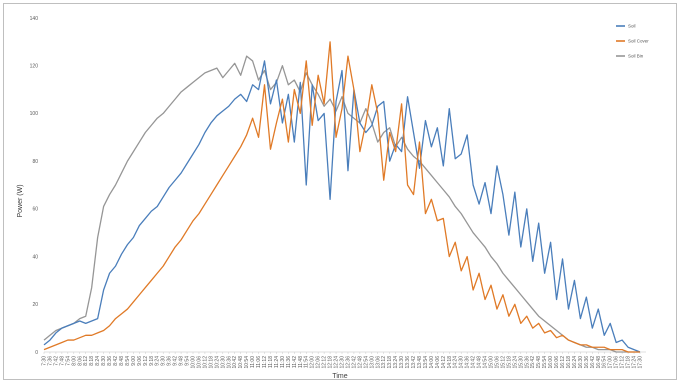  Describe the element at coordinates (575, 362) in the screenshot. I see `x-tick-label: 16:24` at that location.